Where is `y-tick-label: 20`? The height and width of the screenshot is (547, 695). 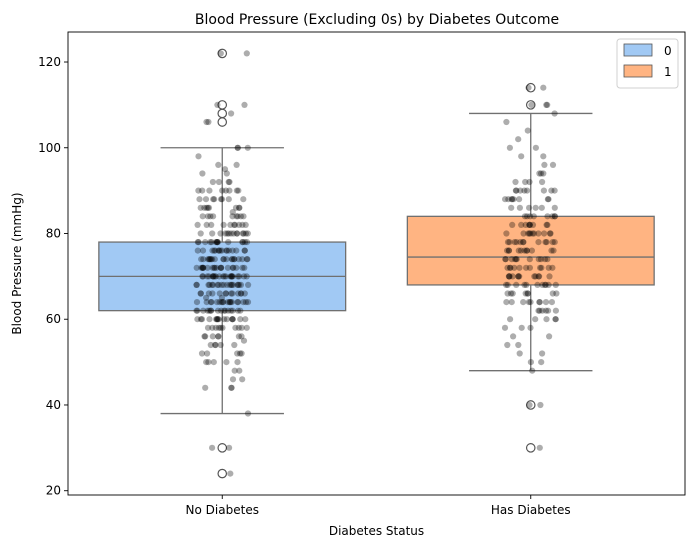
y-tick-label: 20 is located at coordinates (53, 491).